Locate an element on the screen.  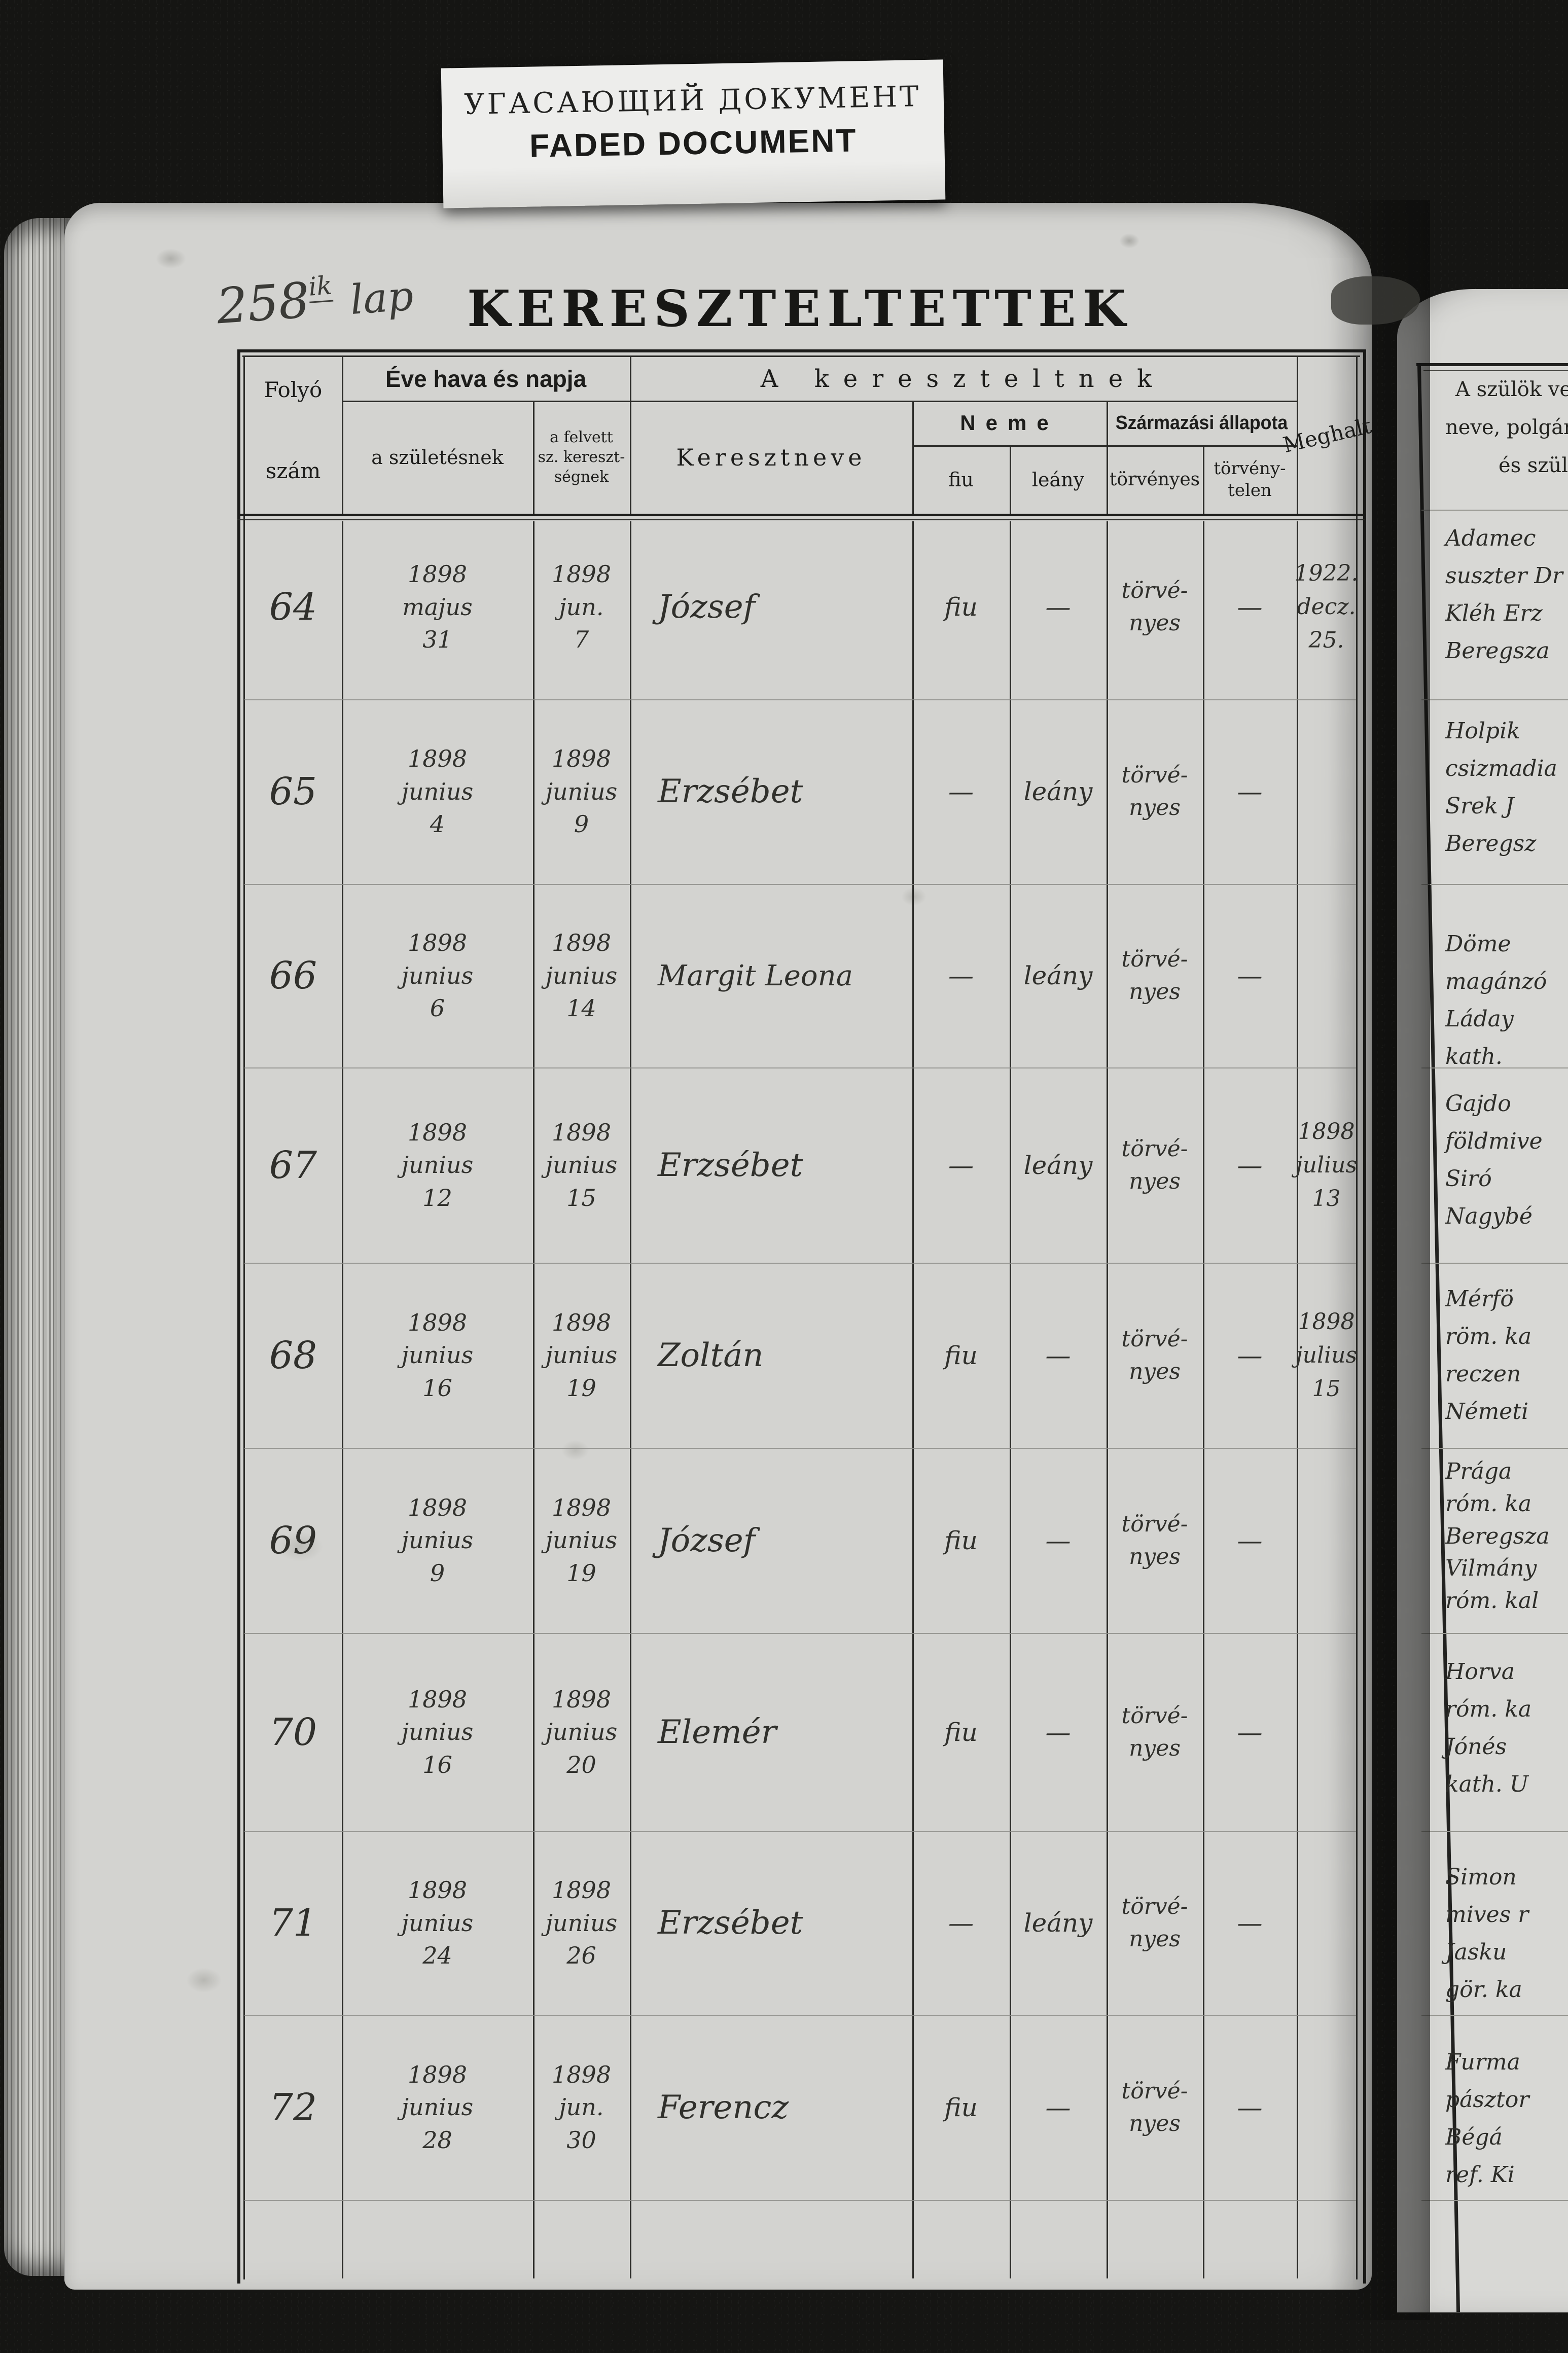
baptism-date: 1898 jun. 30 is located at coordinates (581, 2107).